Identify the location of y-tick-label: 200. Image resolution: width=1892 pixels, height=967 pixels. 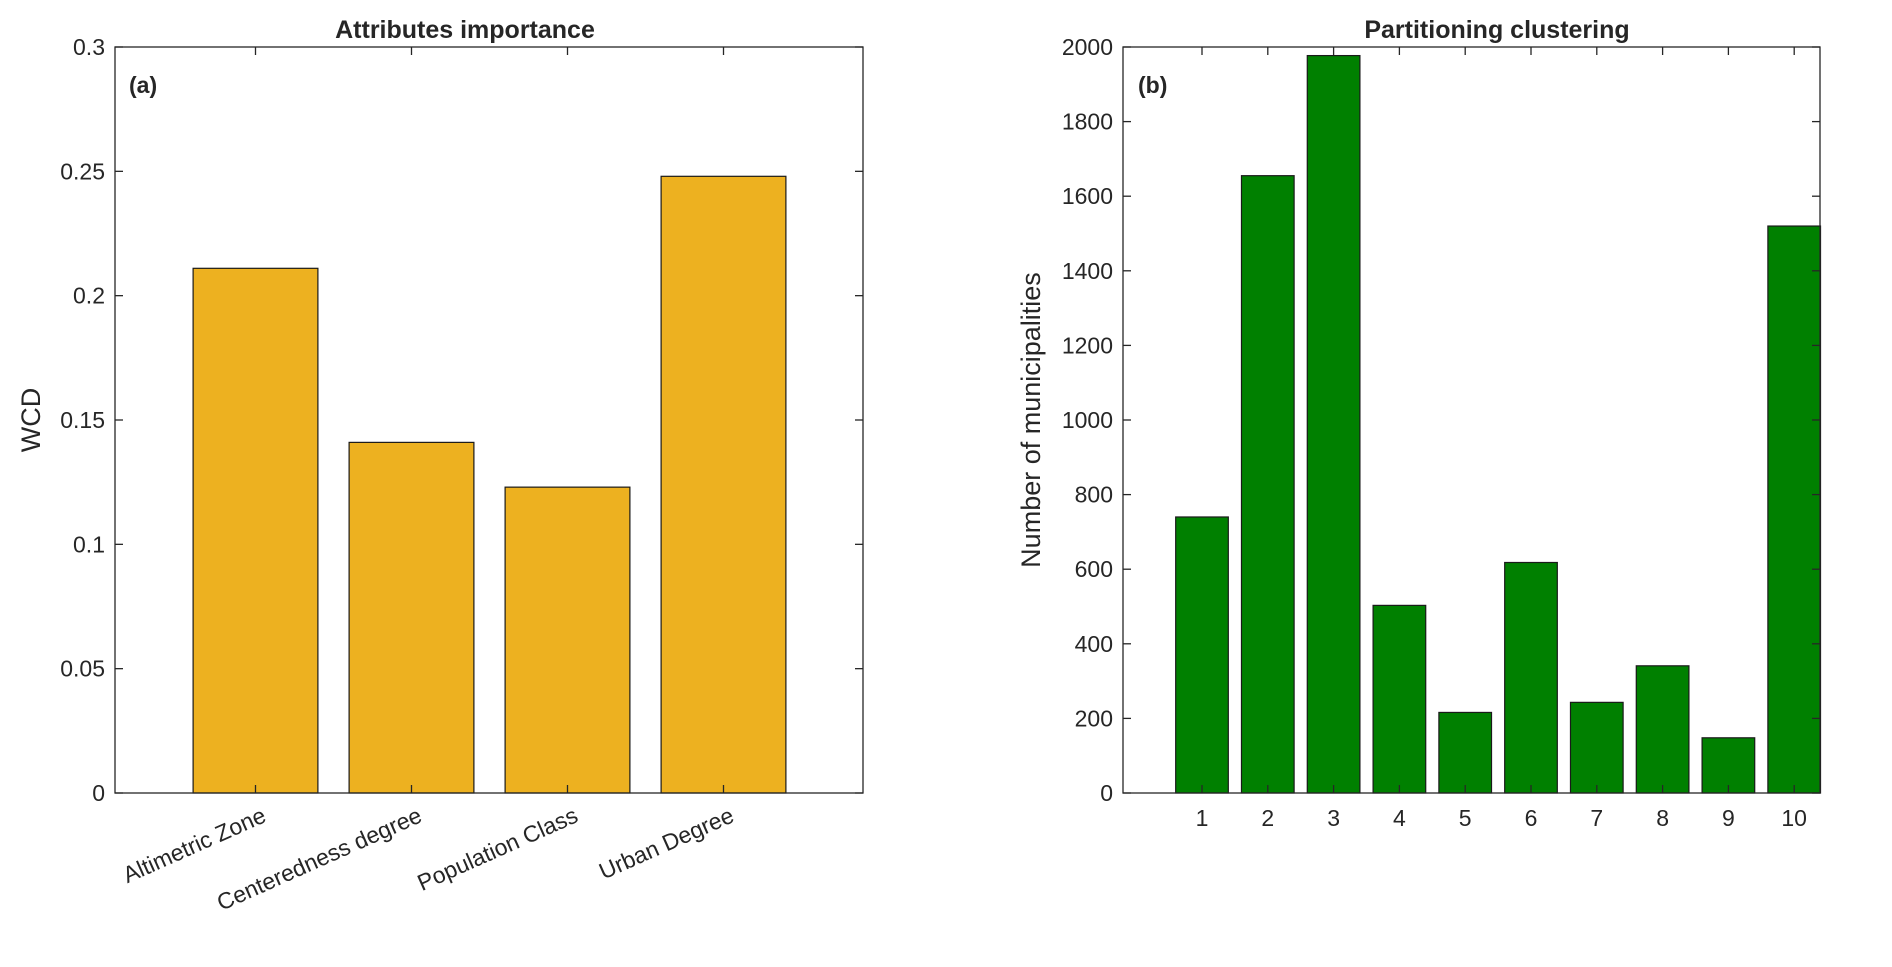
(1094, 718).